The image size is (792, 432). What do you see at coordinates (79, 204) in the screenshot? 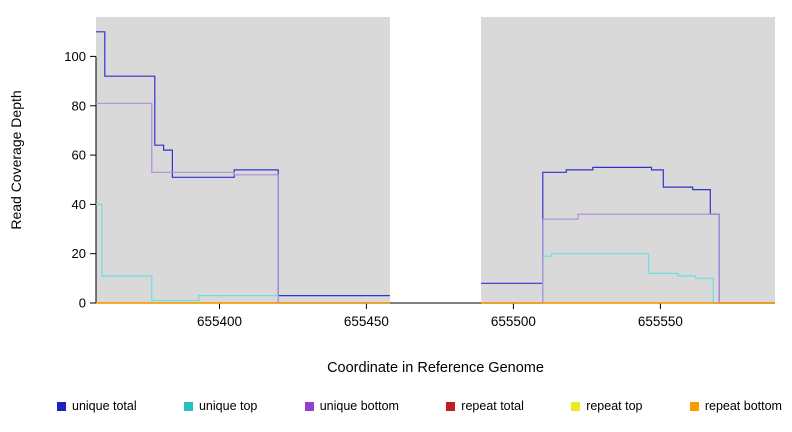
I see `y-tick-label: 40` at bounding box center [79, 204].